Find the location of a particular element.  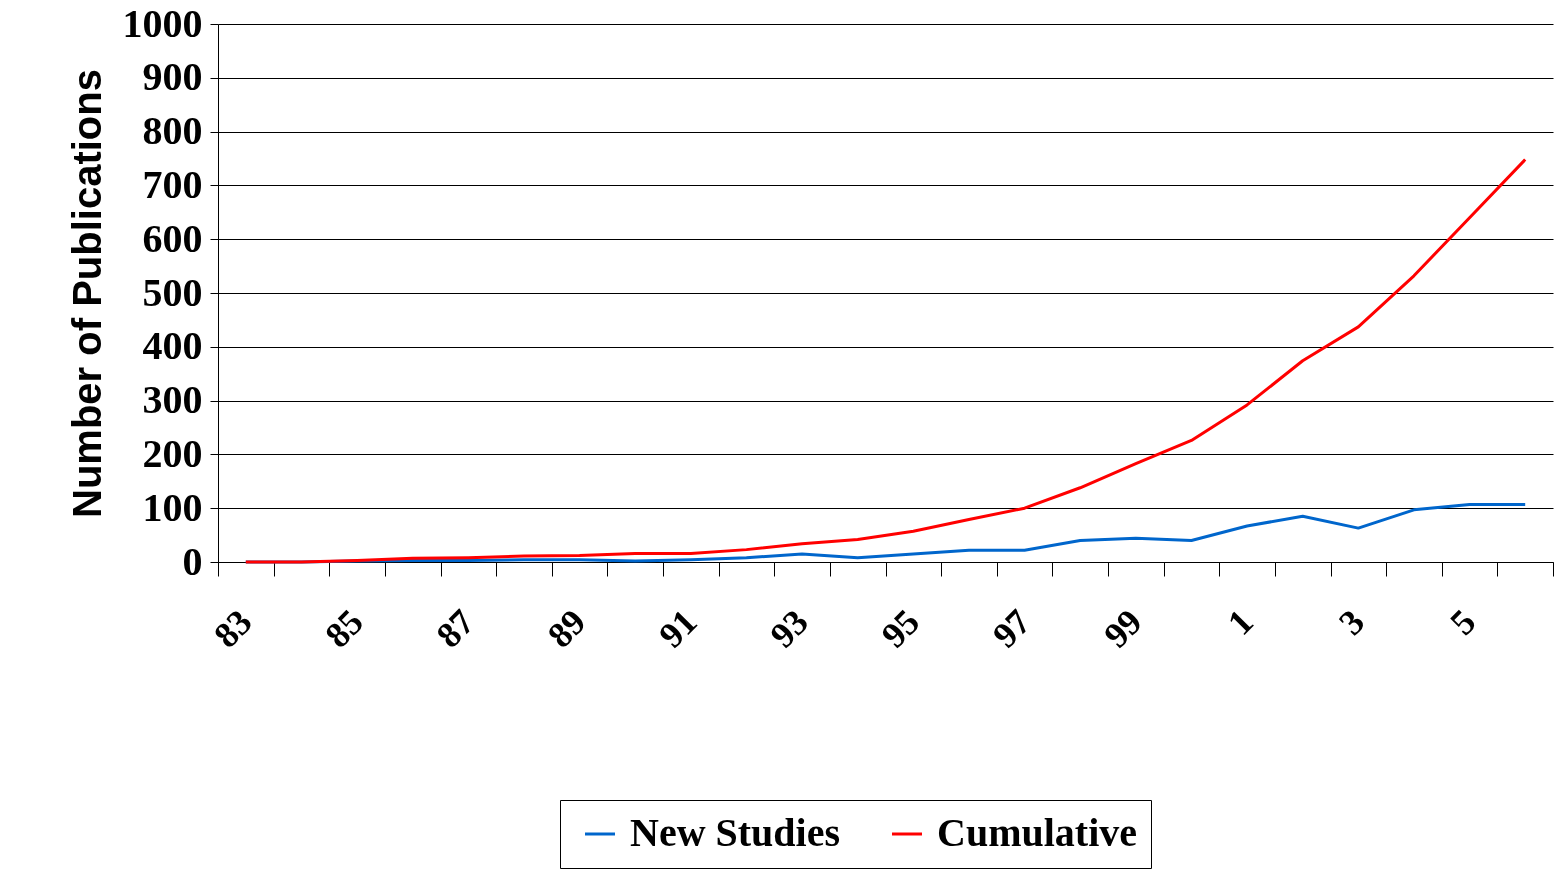

y-tick-label: 800 is located at coordinates (172, 131).